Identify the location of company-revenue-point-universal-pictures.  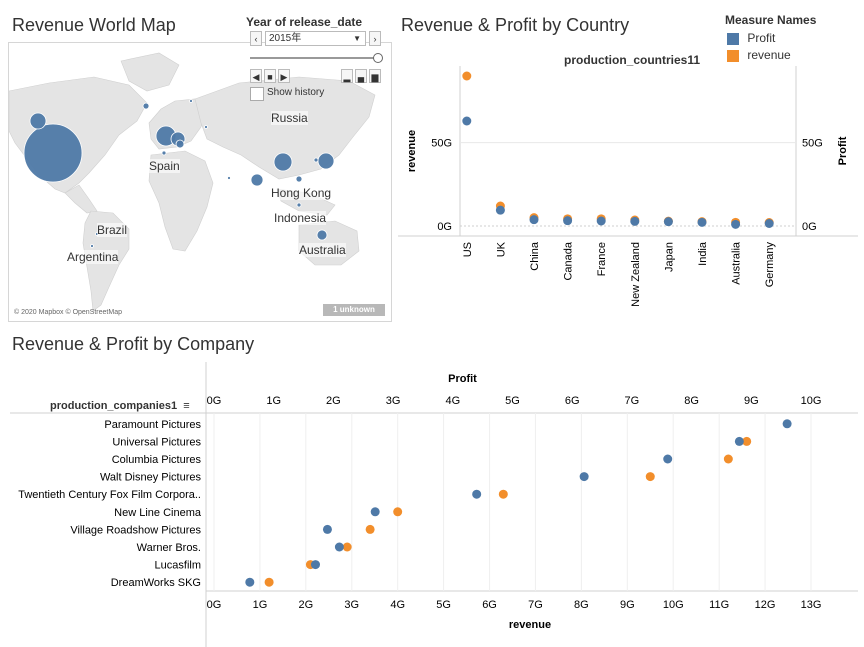
(747, 441).